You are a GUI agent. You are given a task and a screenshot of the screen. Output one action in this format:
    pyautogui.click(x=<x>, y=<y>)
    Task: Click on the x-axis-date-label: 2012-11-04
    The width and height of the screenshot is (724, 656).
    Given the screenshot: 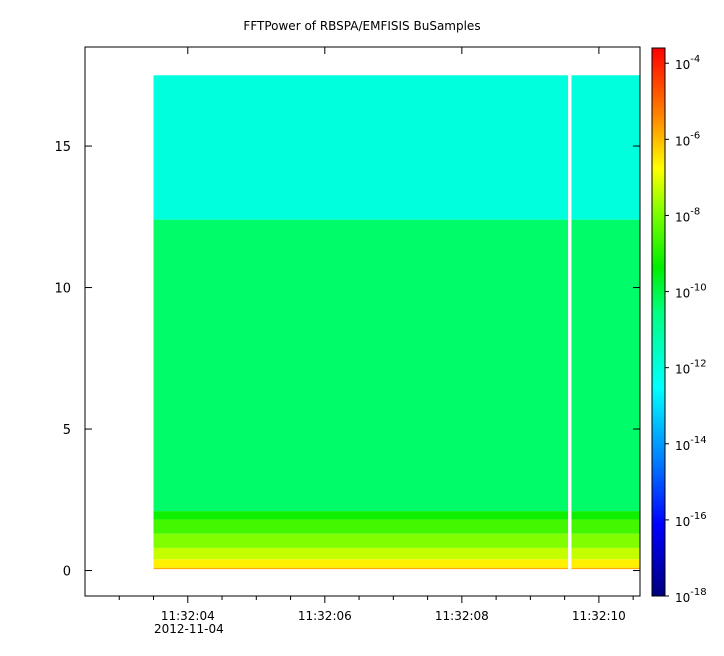 What is the action you would take?
    pyautogui.click(x=189, y=629)
    